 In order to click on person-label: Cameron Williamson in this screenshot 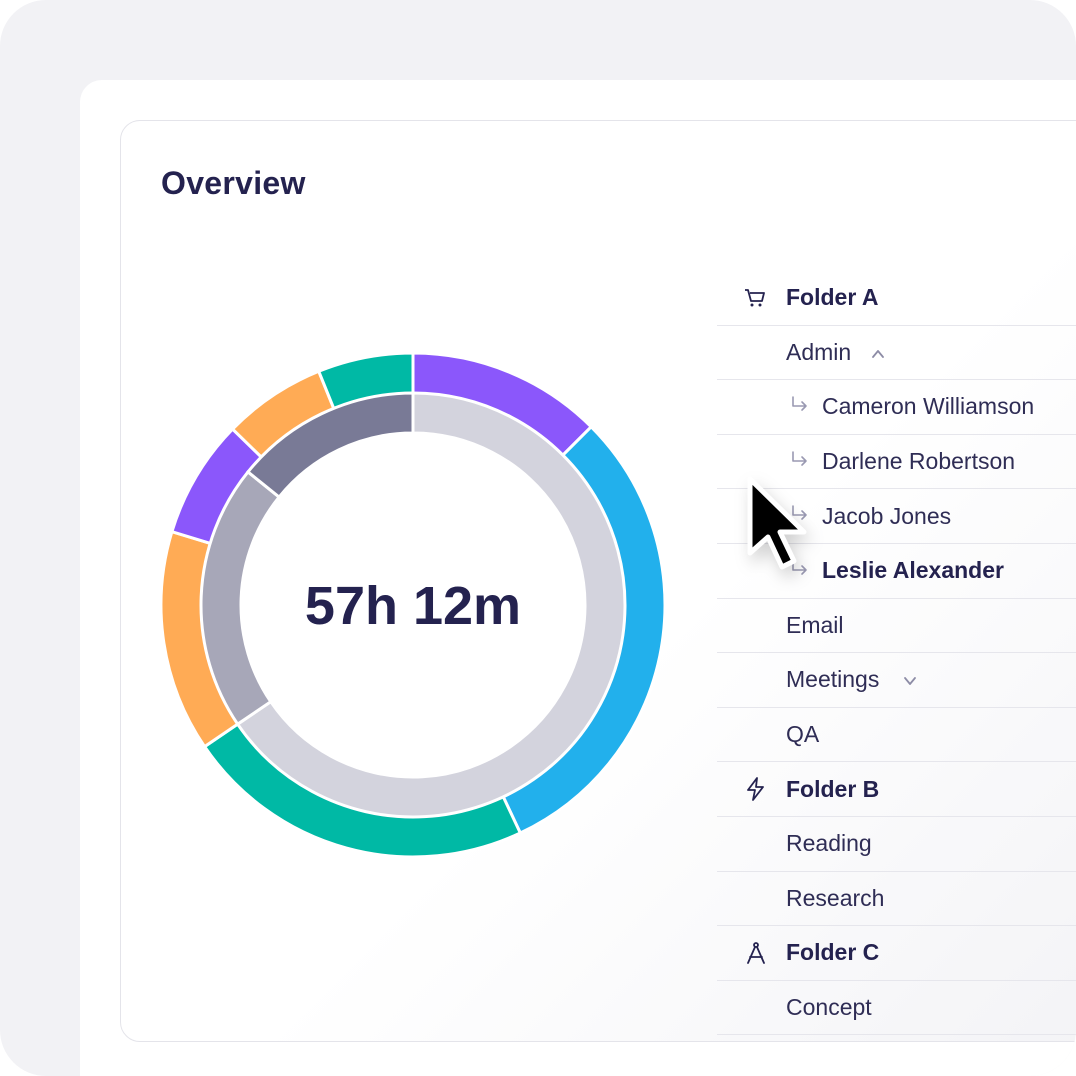, I will do `click(928, 406)`.